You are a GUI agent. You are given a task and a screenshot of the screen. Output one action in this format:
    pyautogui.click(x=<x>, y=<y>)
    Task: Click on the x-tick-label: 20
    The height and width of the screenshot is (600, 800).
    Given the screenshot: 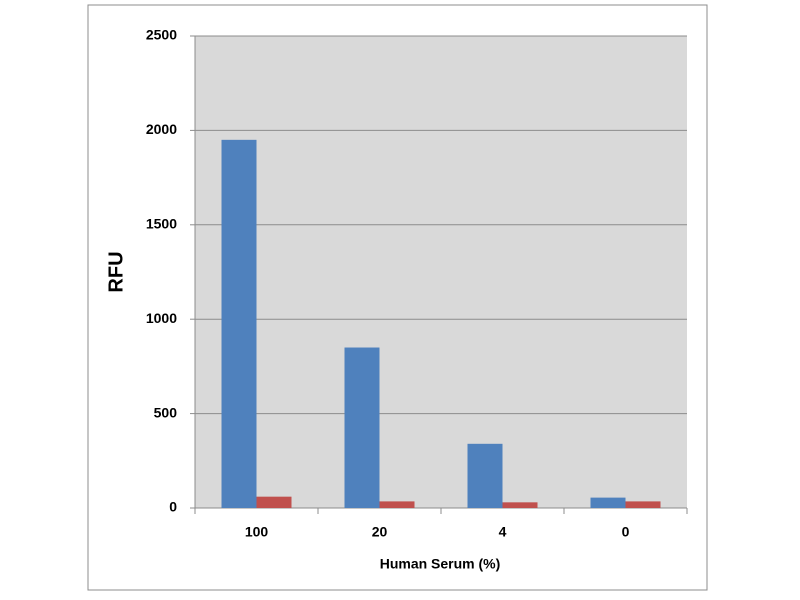 What is the action you would take?
    pyautogui.click(x=380, y=532)
    